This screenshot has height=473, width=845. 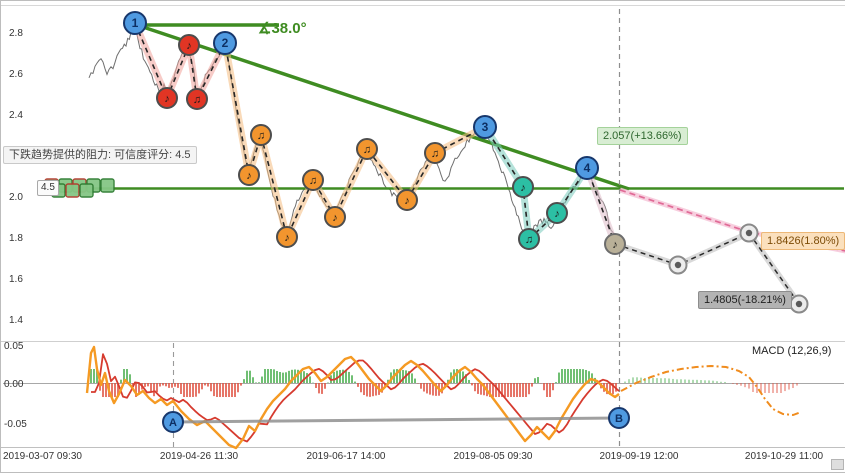 What do you see at coordinates (16, 33) in the screenshot?
I see `price-axis-tick: 2.8` at bounding box center [16, 33].